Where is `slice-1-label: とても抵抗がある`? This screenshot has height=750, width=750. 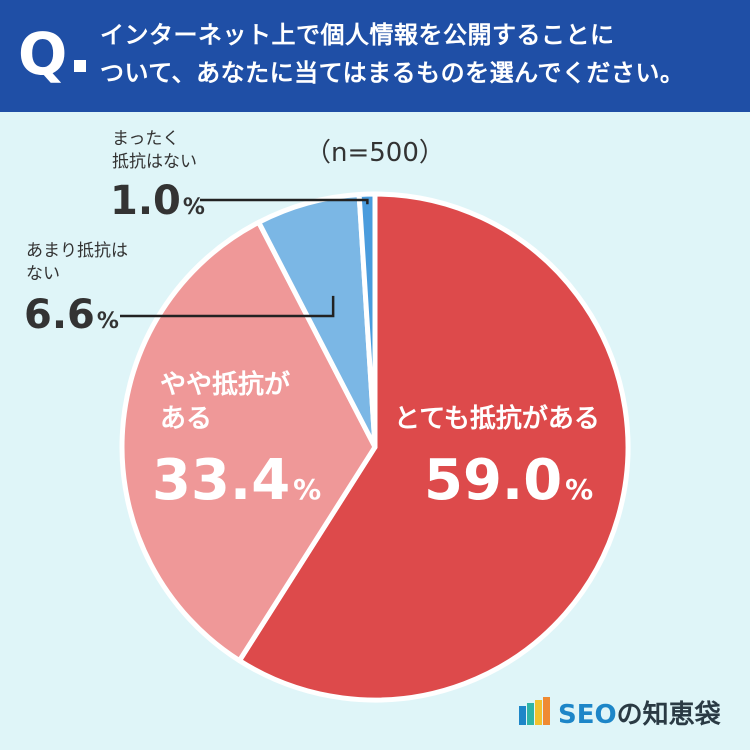
slice-1-label: とても抵抗がある is located at coordinates (497, 419).